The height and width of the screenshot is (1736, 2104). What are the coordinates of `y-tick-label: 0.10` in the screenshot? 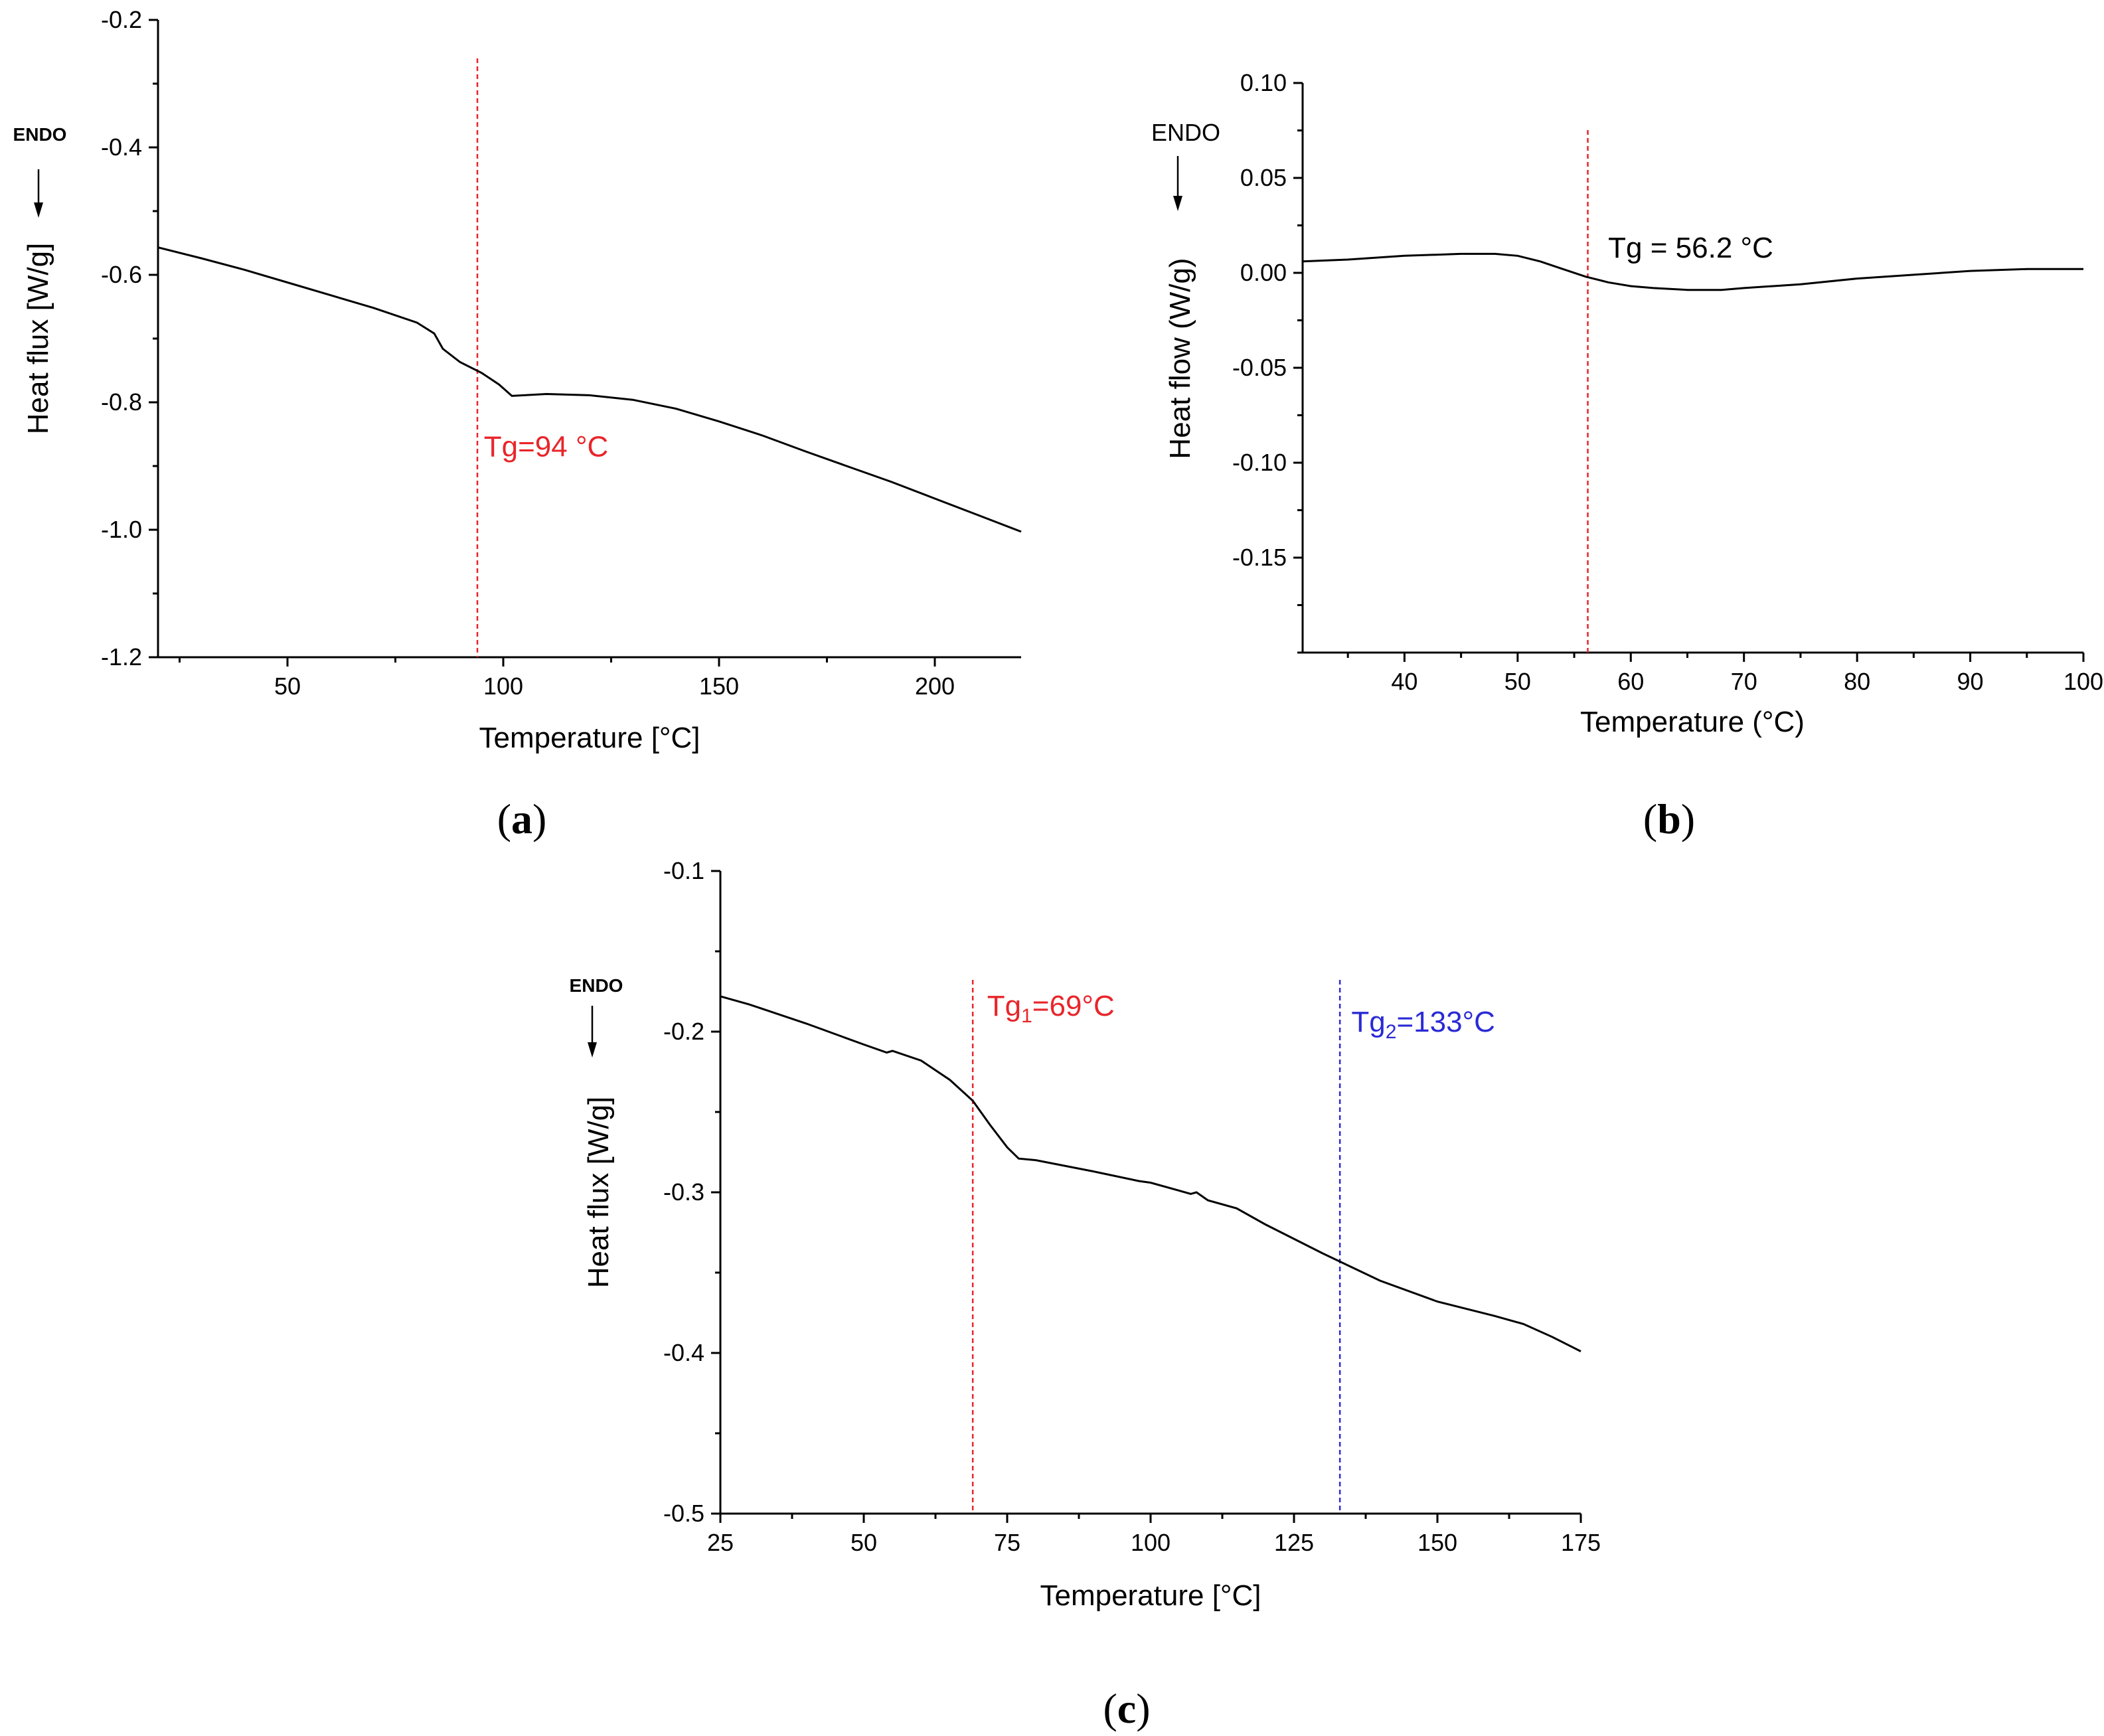 It's located at (1264, 82).